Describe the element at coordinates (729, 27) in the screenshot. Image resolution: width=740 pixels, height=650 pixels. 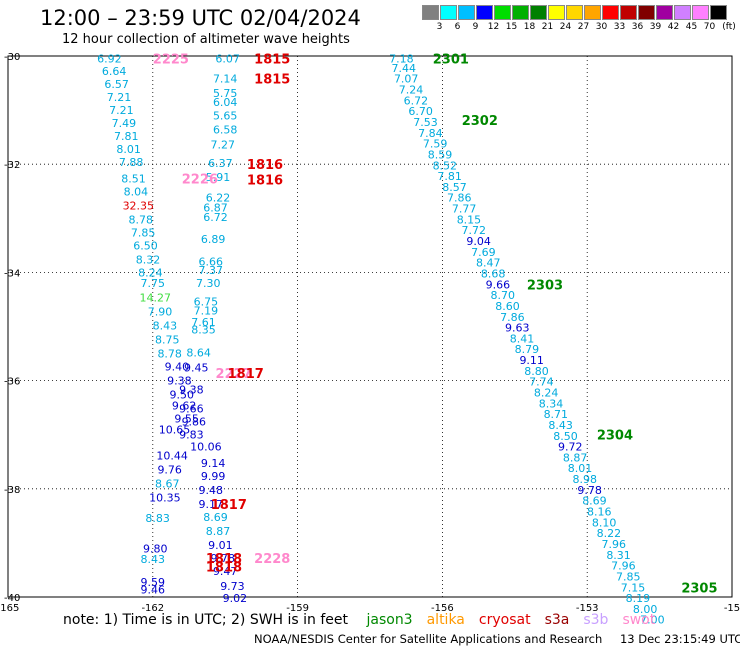
I see `colorbar-label: (ft)` at that location.